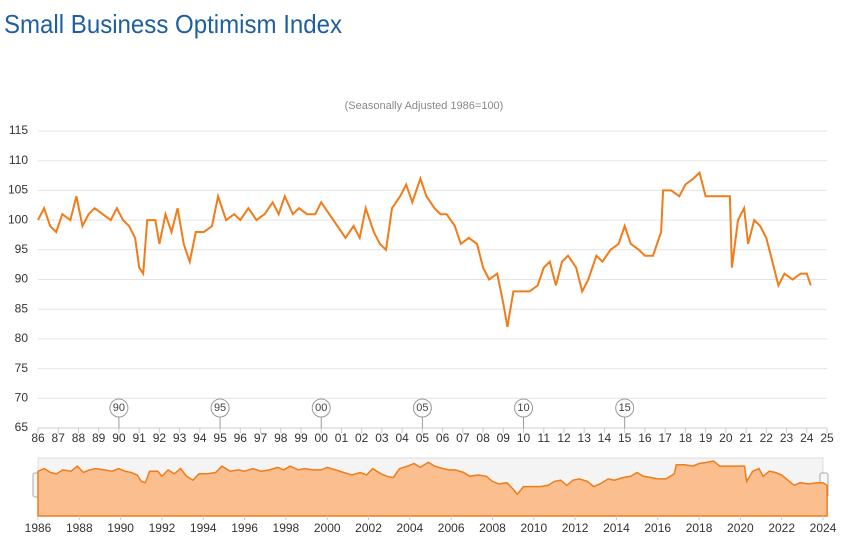 Image resolution: width=846 pixels, height=544 pixels. What do you see at coordinates (524, 438) in the screenshot?
I see `x-tick-label: 10` at bounding box center [524, 438].